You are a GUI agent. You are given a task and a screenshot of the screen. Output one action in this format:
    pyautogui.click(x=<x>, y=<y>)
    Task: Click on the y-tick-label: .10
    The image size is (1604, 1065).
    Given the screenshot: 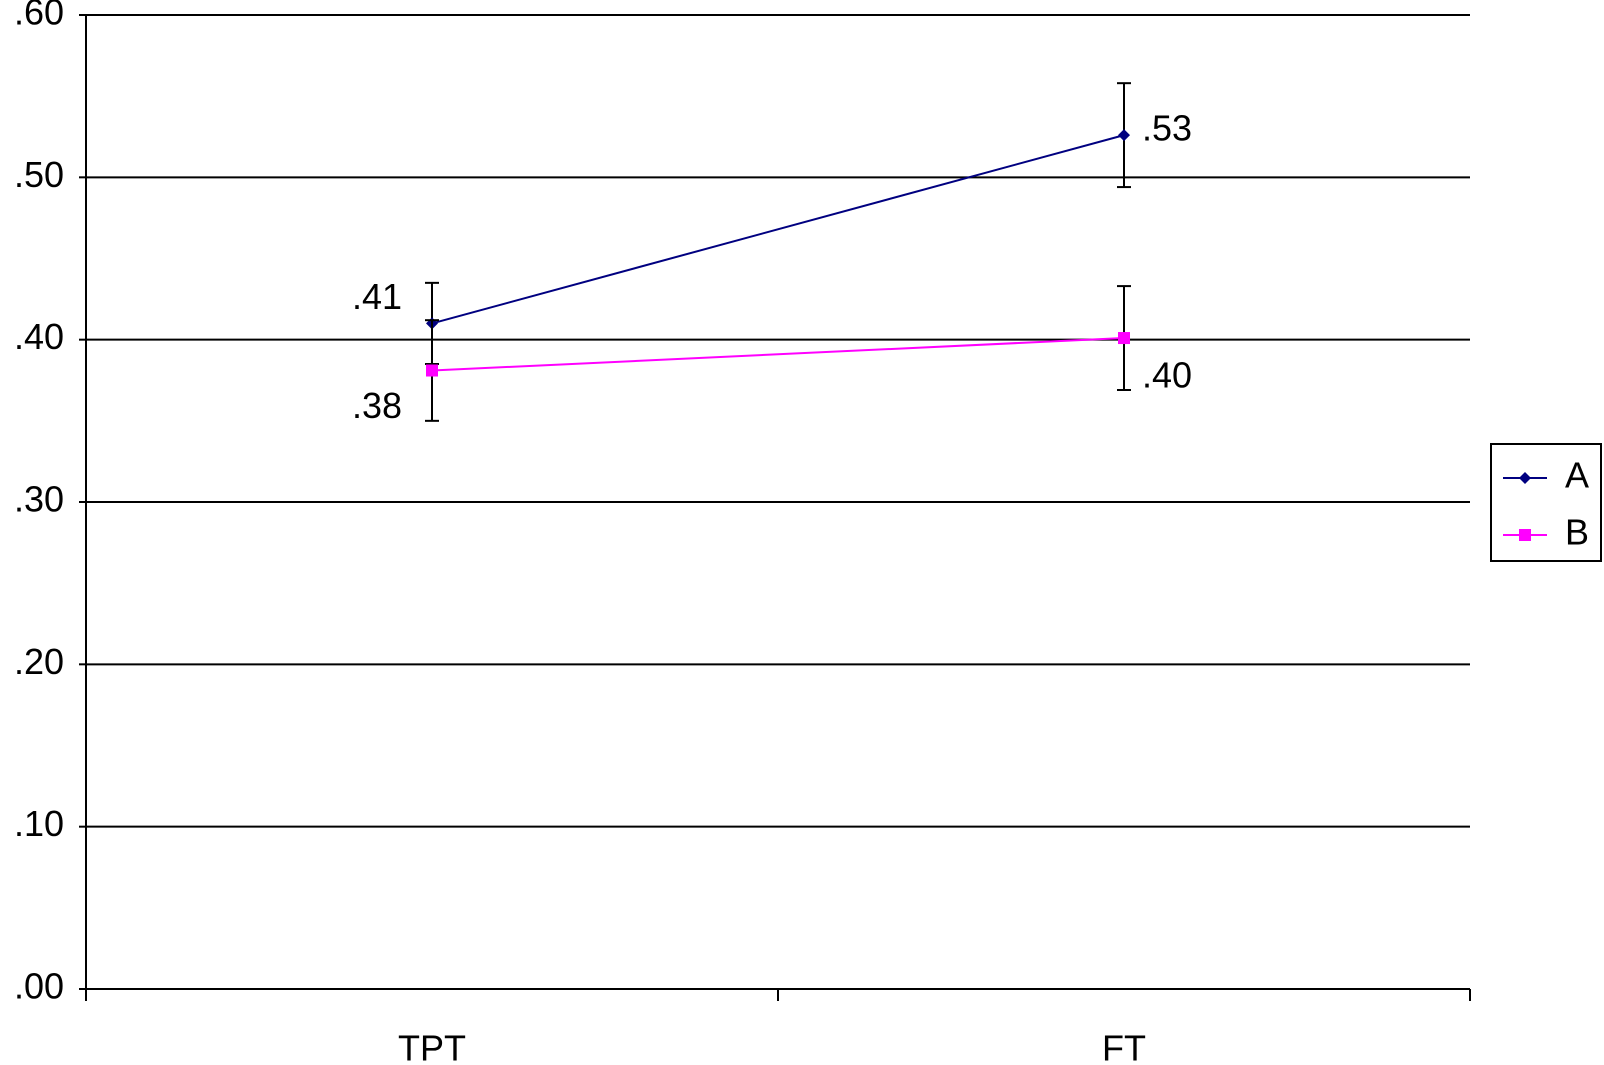 What is the action you would take?
    pyautogui.click(x=39, y=823)
    